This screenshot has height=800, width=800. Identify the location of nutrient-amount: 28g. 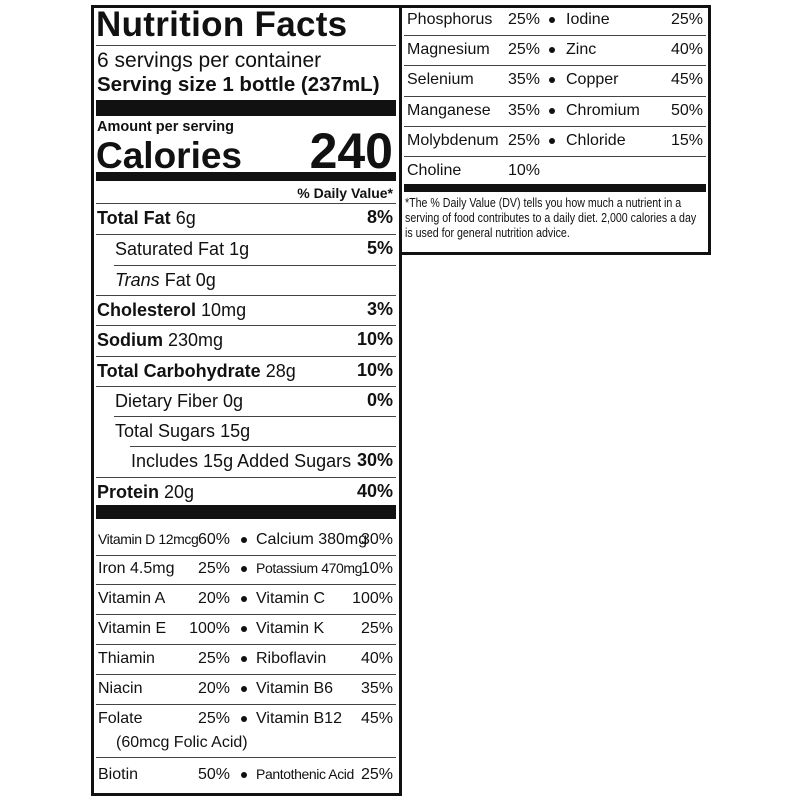
(280, 371).